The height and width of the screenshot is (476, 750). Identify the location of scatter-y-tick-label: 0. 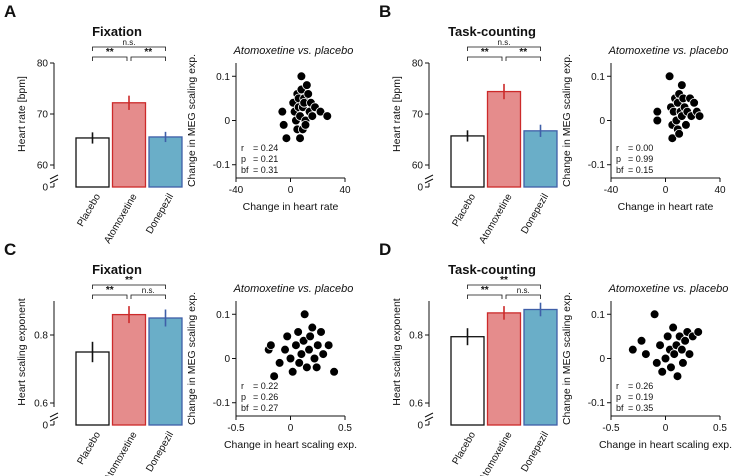
(227, 121).